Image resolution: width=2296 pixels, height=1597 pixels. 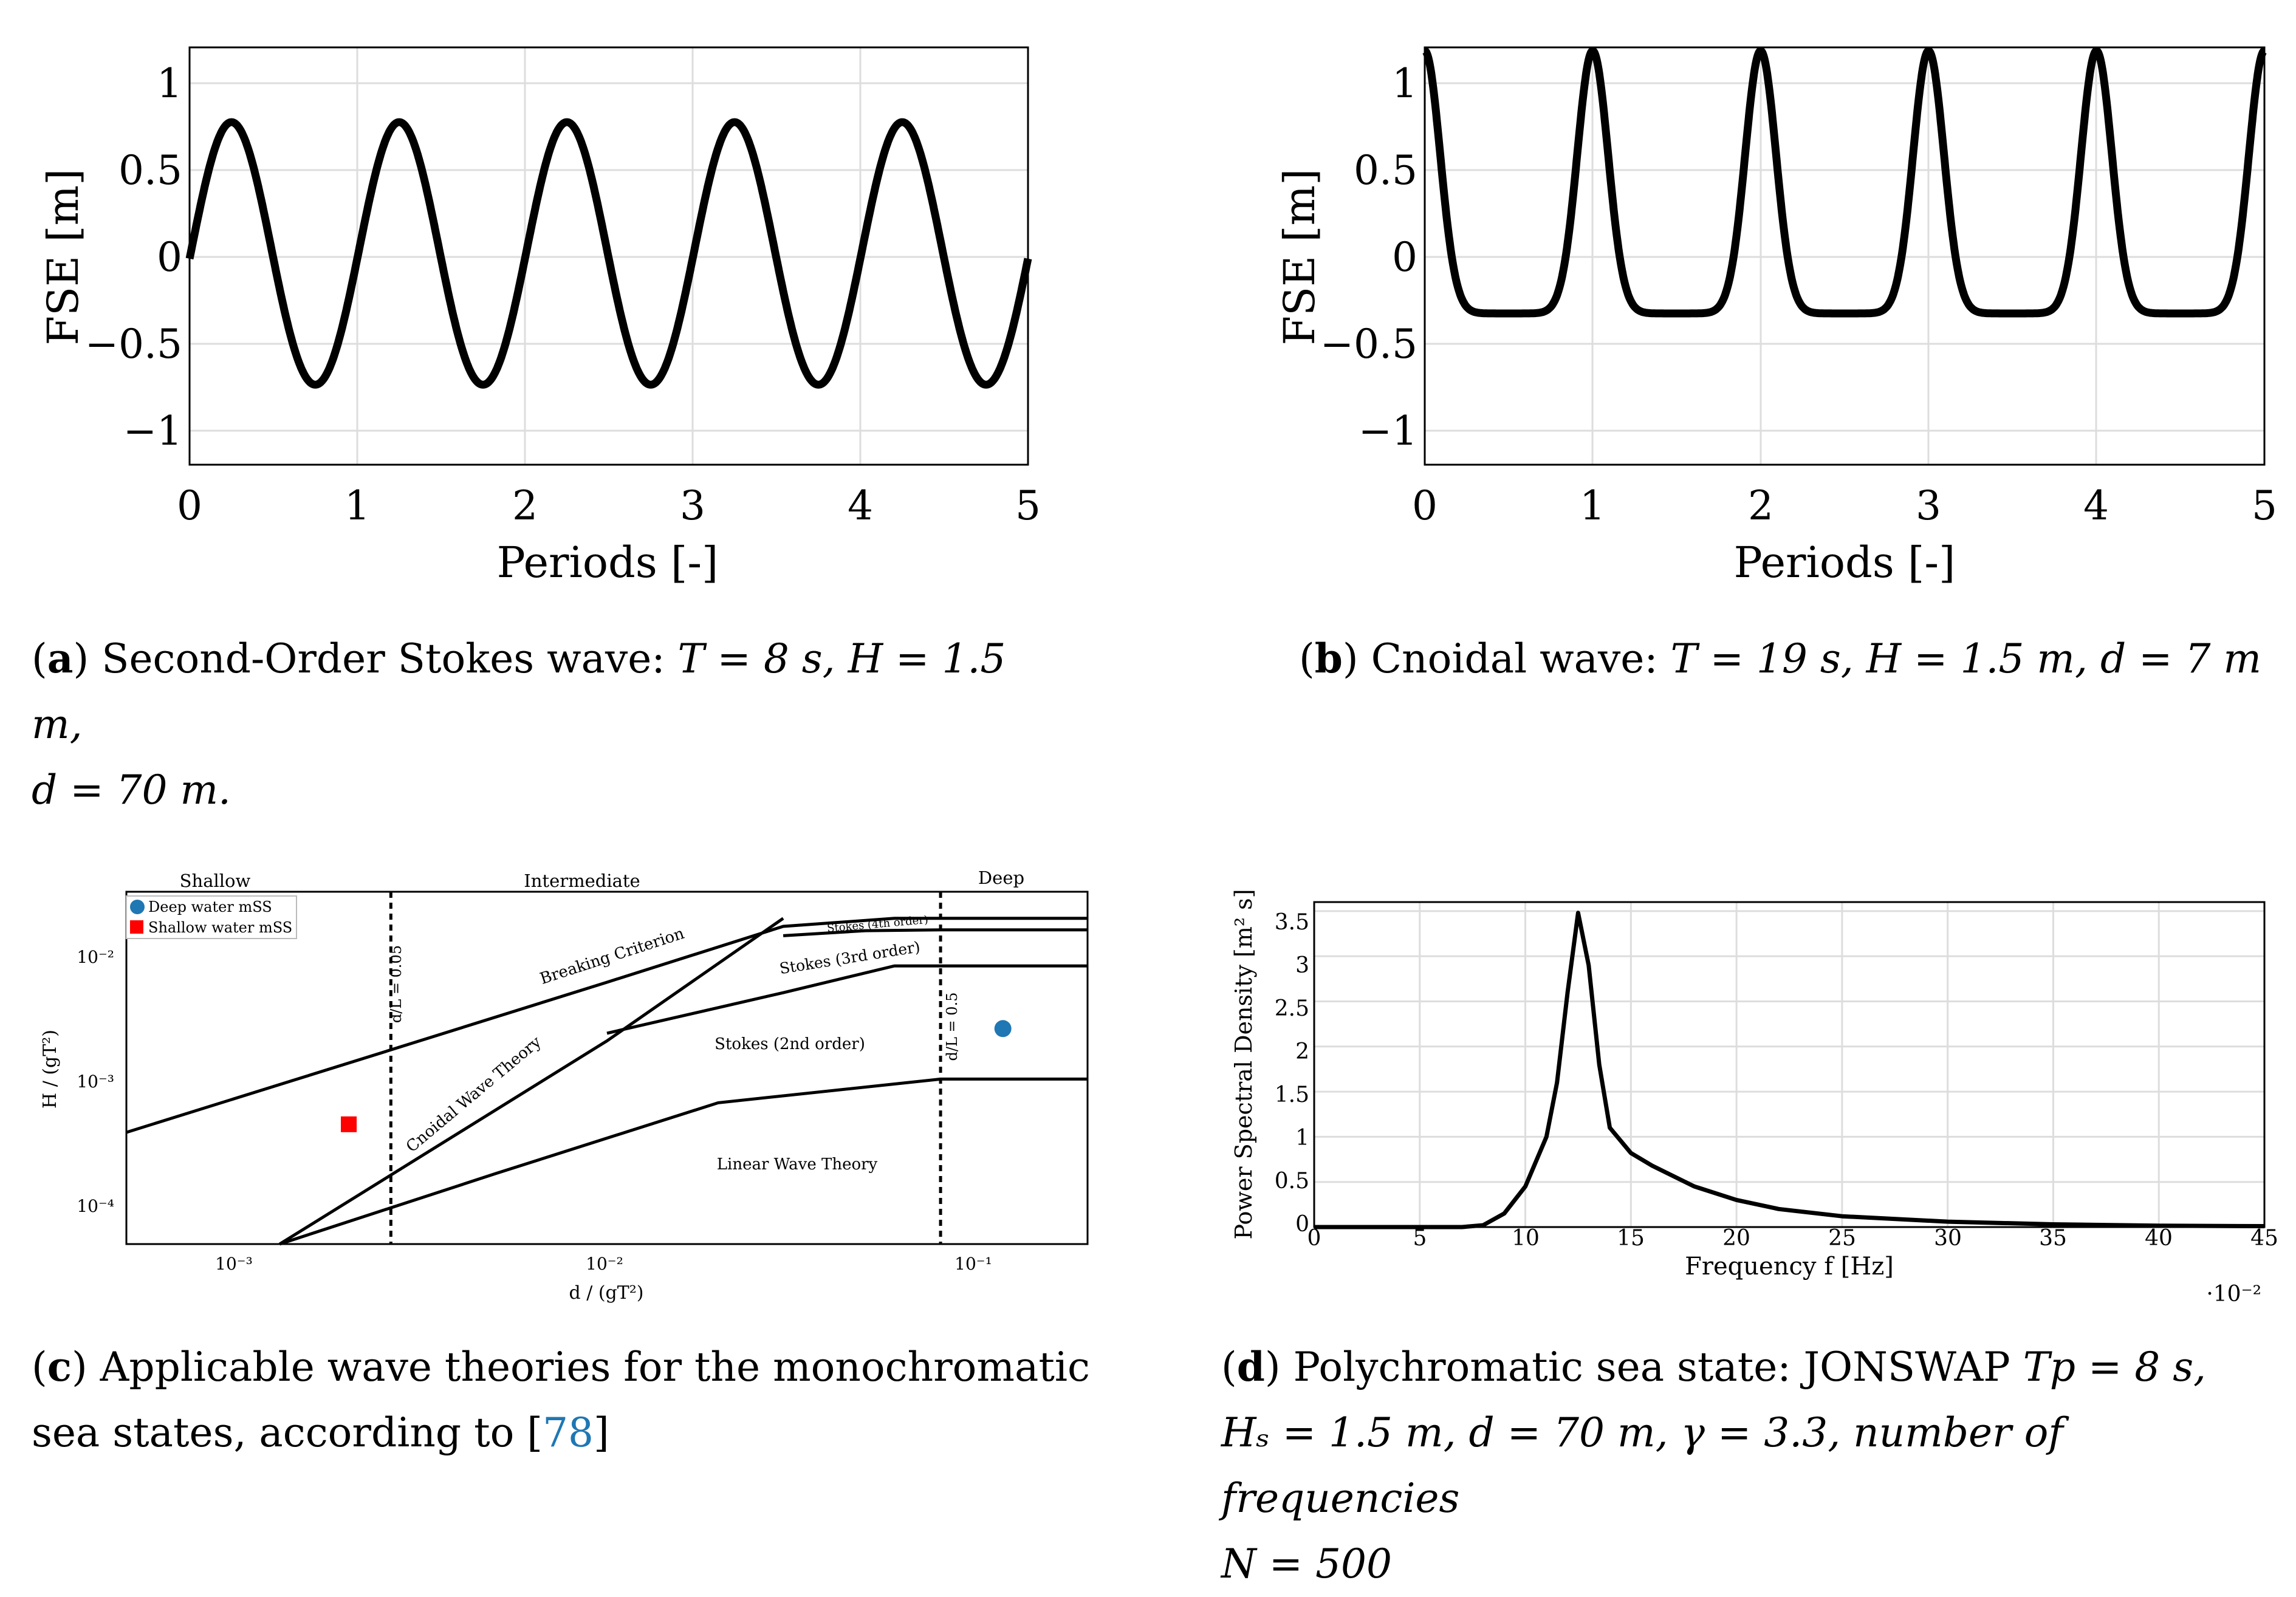 I want to click on panel-a-yticks: 1 0.5 0 −0.5 −1, so click(x=133, y=257).